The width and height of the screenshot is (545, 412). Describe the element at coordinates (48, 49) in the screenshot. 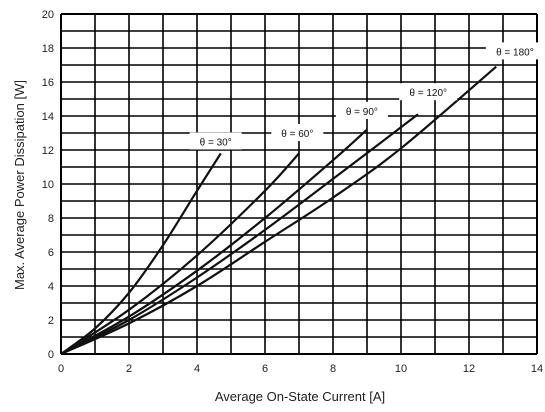

I see `y-tick-label: 18` at that location.